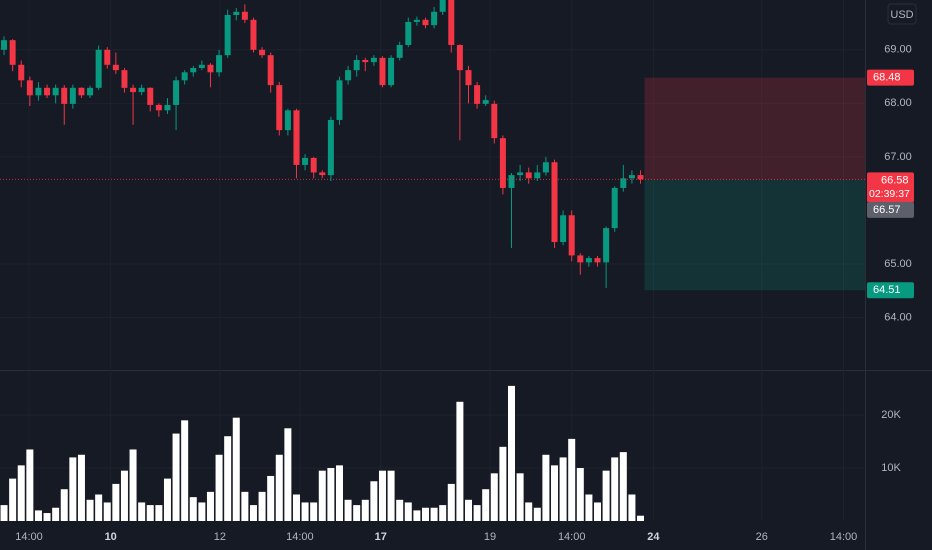 The width and height of the screenshot is (932, 550). What do you see at coordinates (890, 187) in the screenshot?
I see `last-price-box` at bounding box center [890, 187].